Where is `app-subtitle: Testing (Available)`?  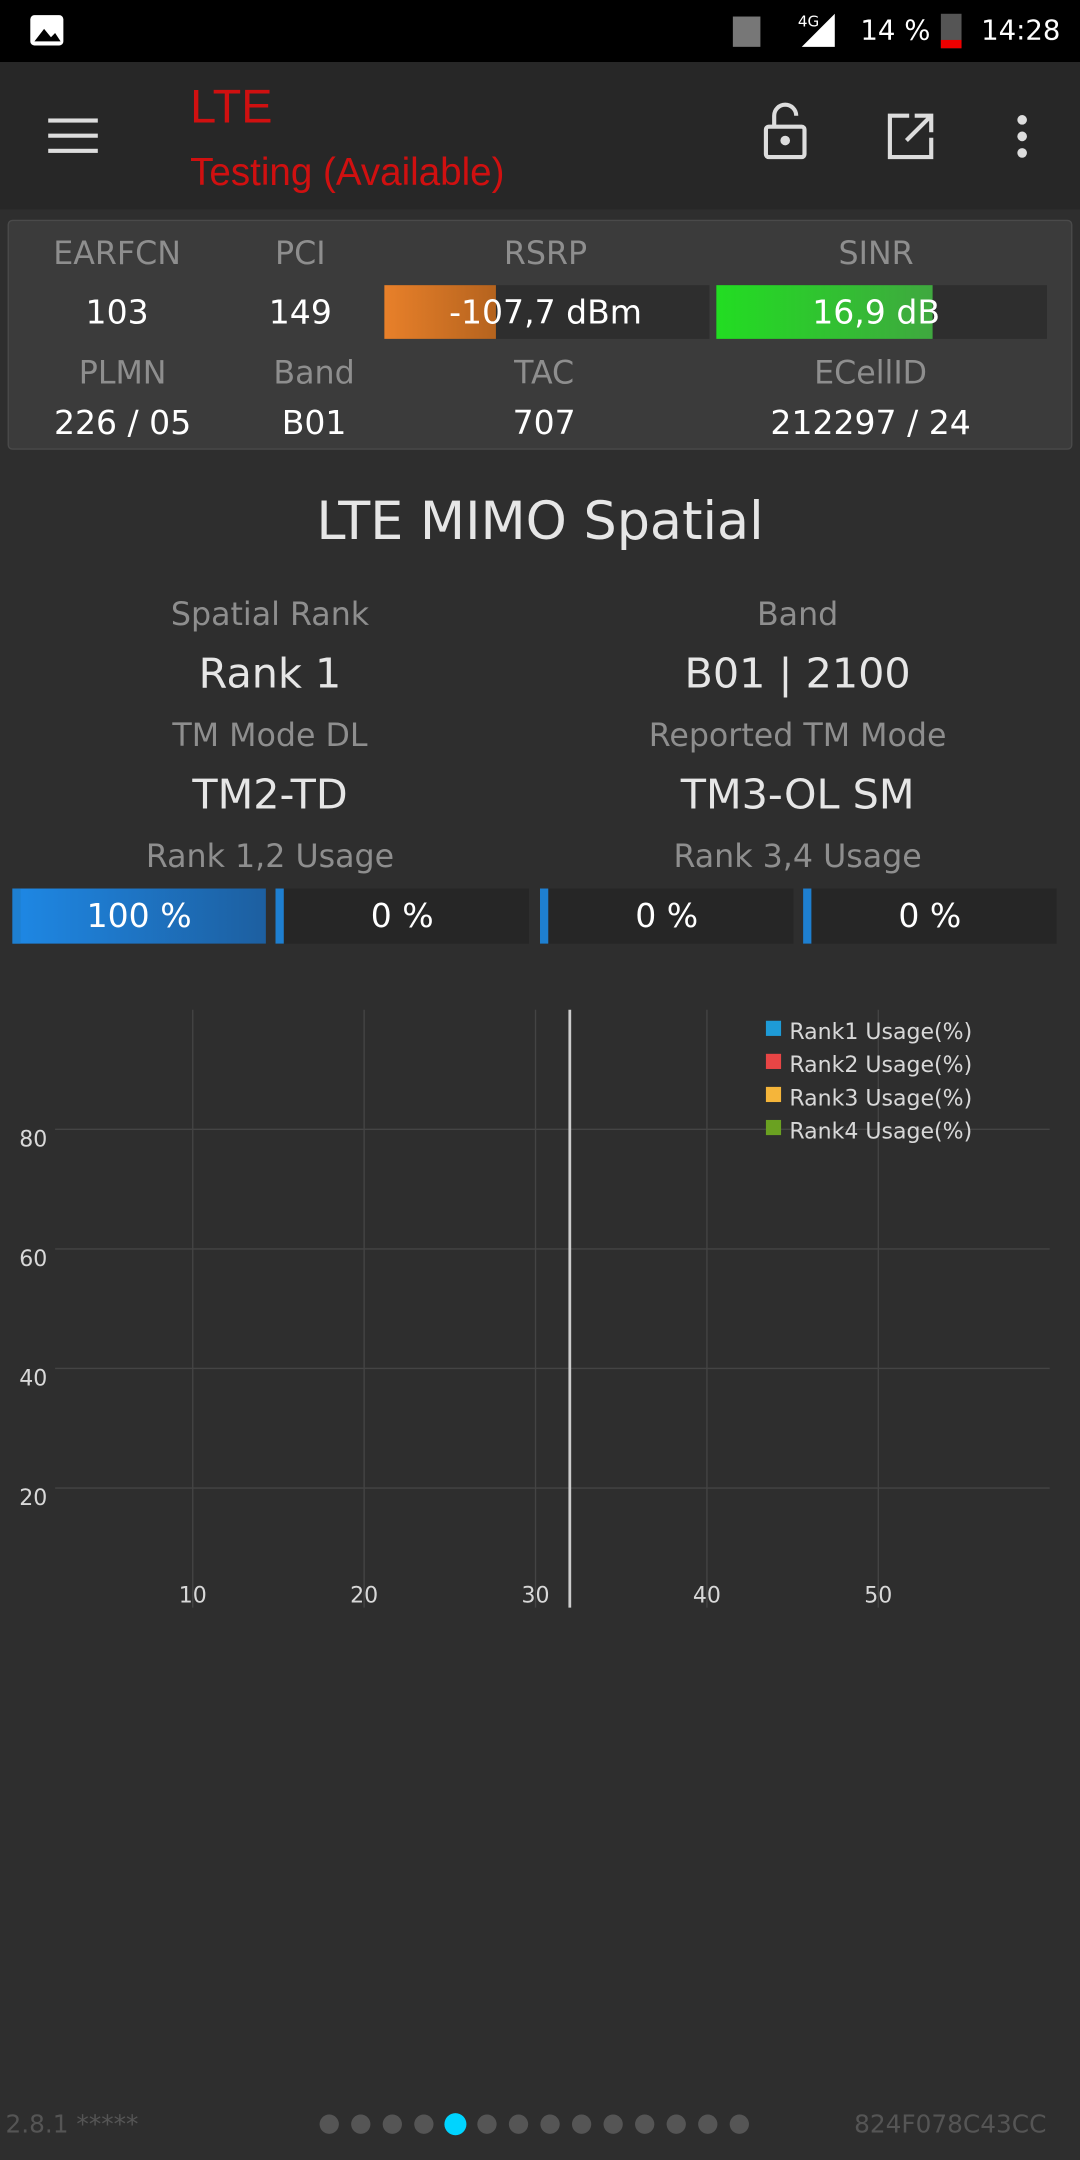
app-subtitle: Testing (Available) is located at coordinates (347, 172).